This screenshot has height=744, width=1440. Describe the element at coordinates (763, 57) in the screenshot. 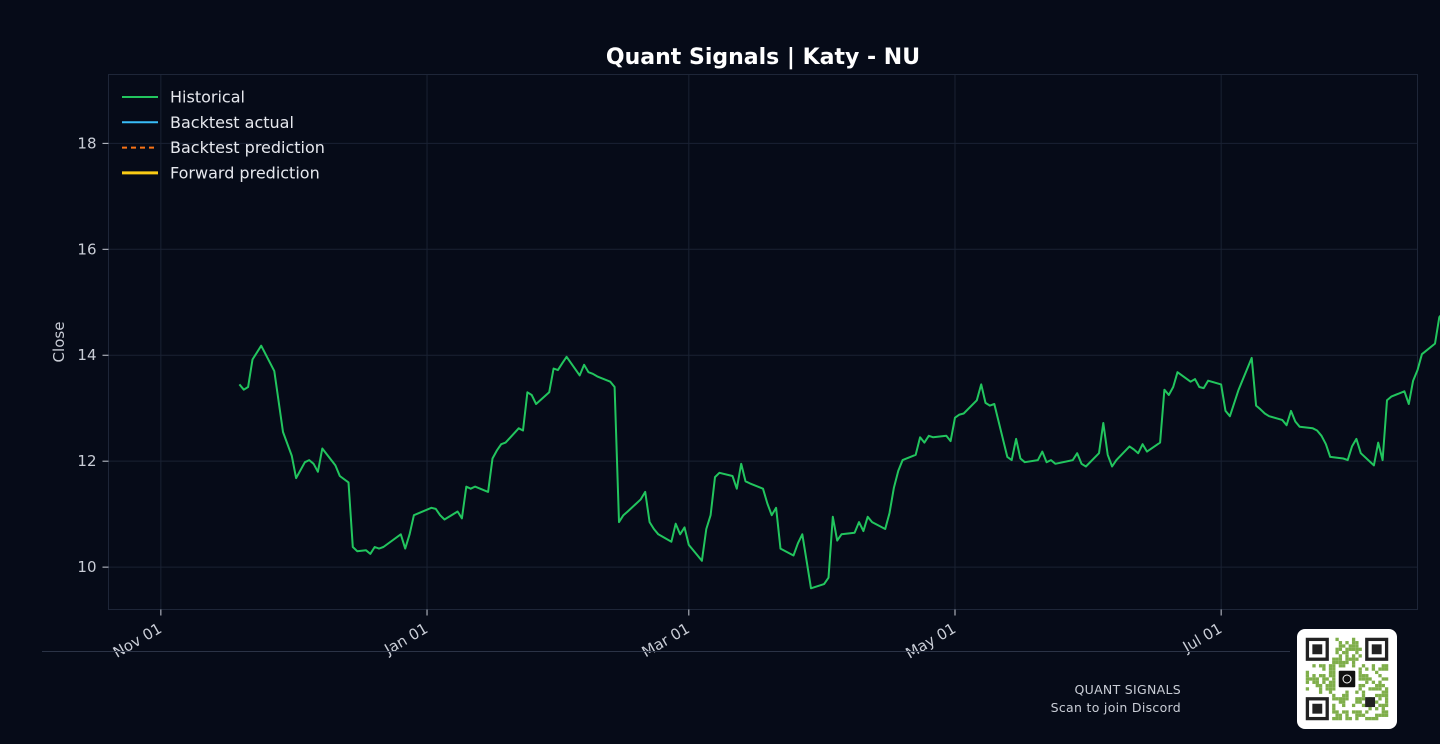

I see `chart-title: Quant Signals | Katy - NU` at that location.